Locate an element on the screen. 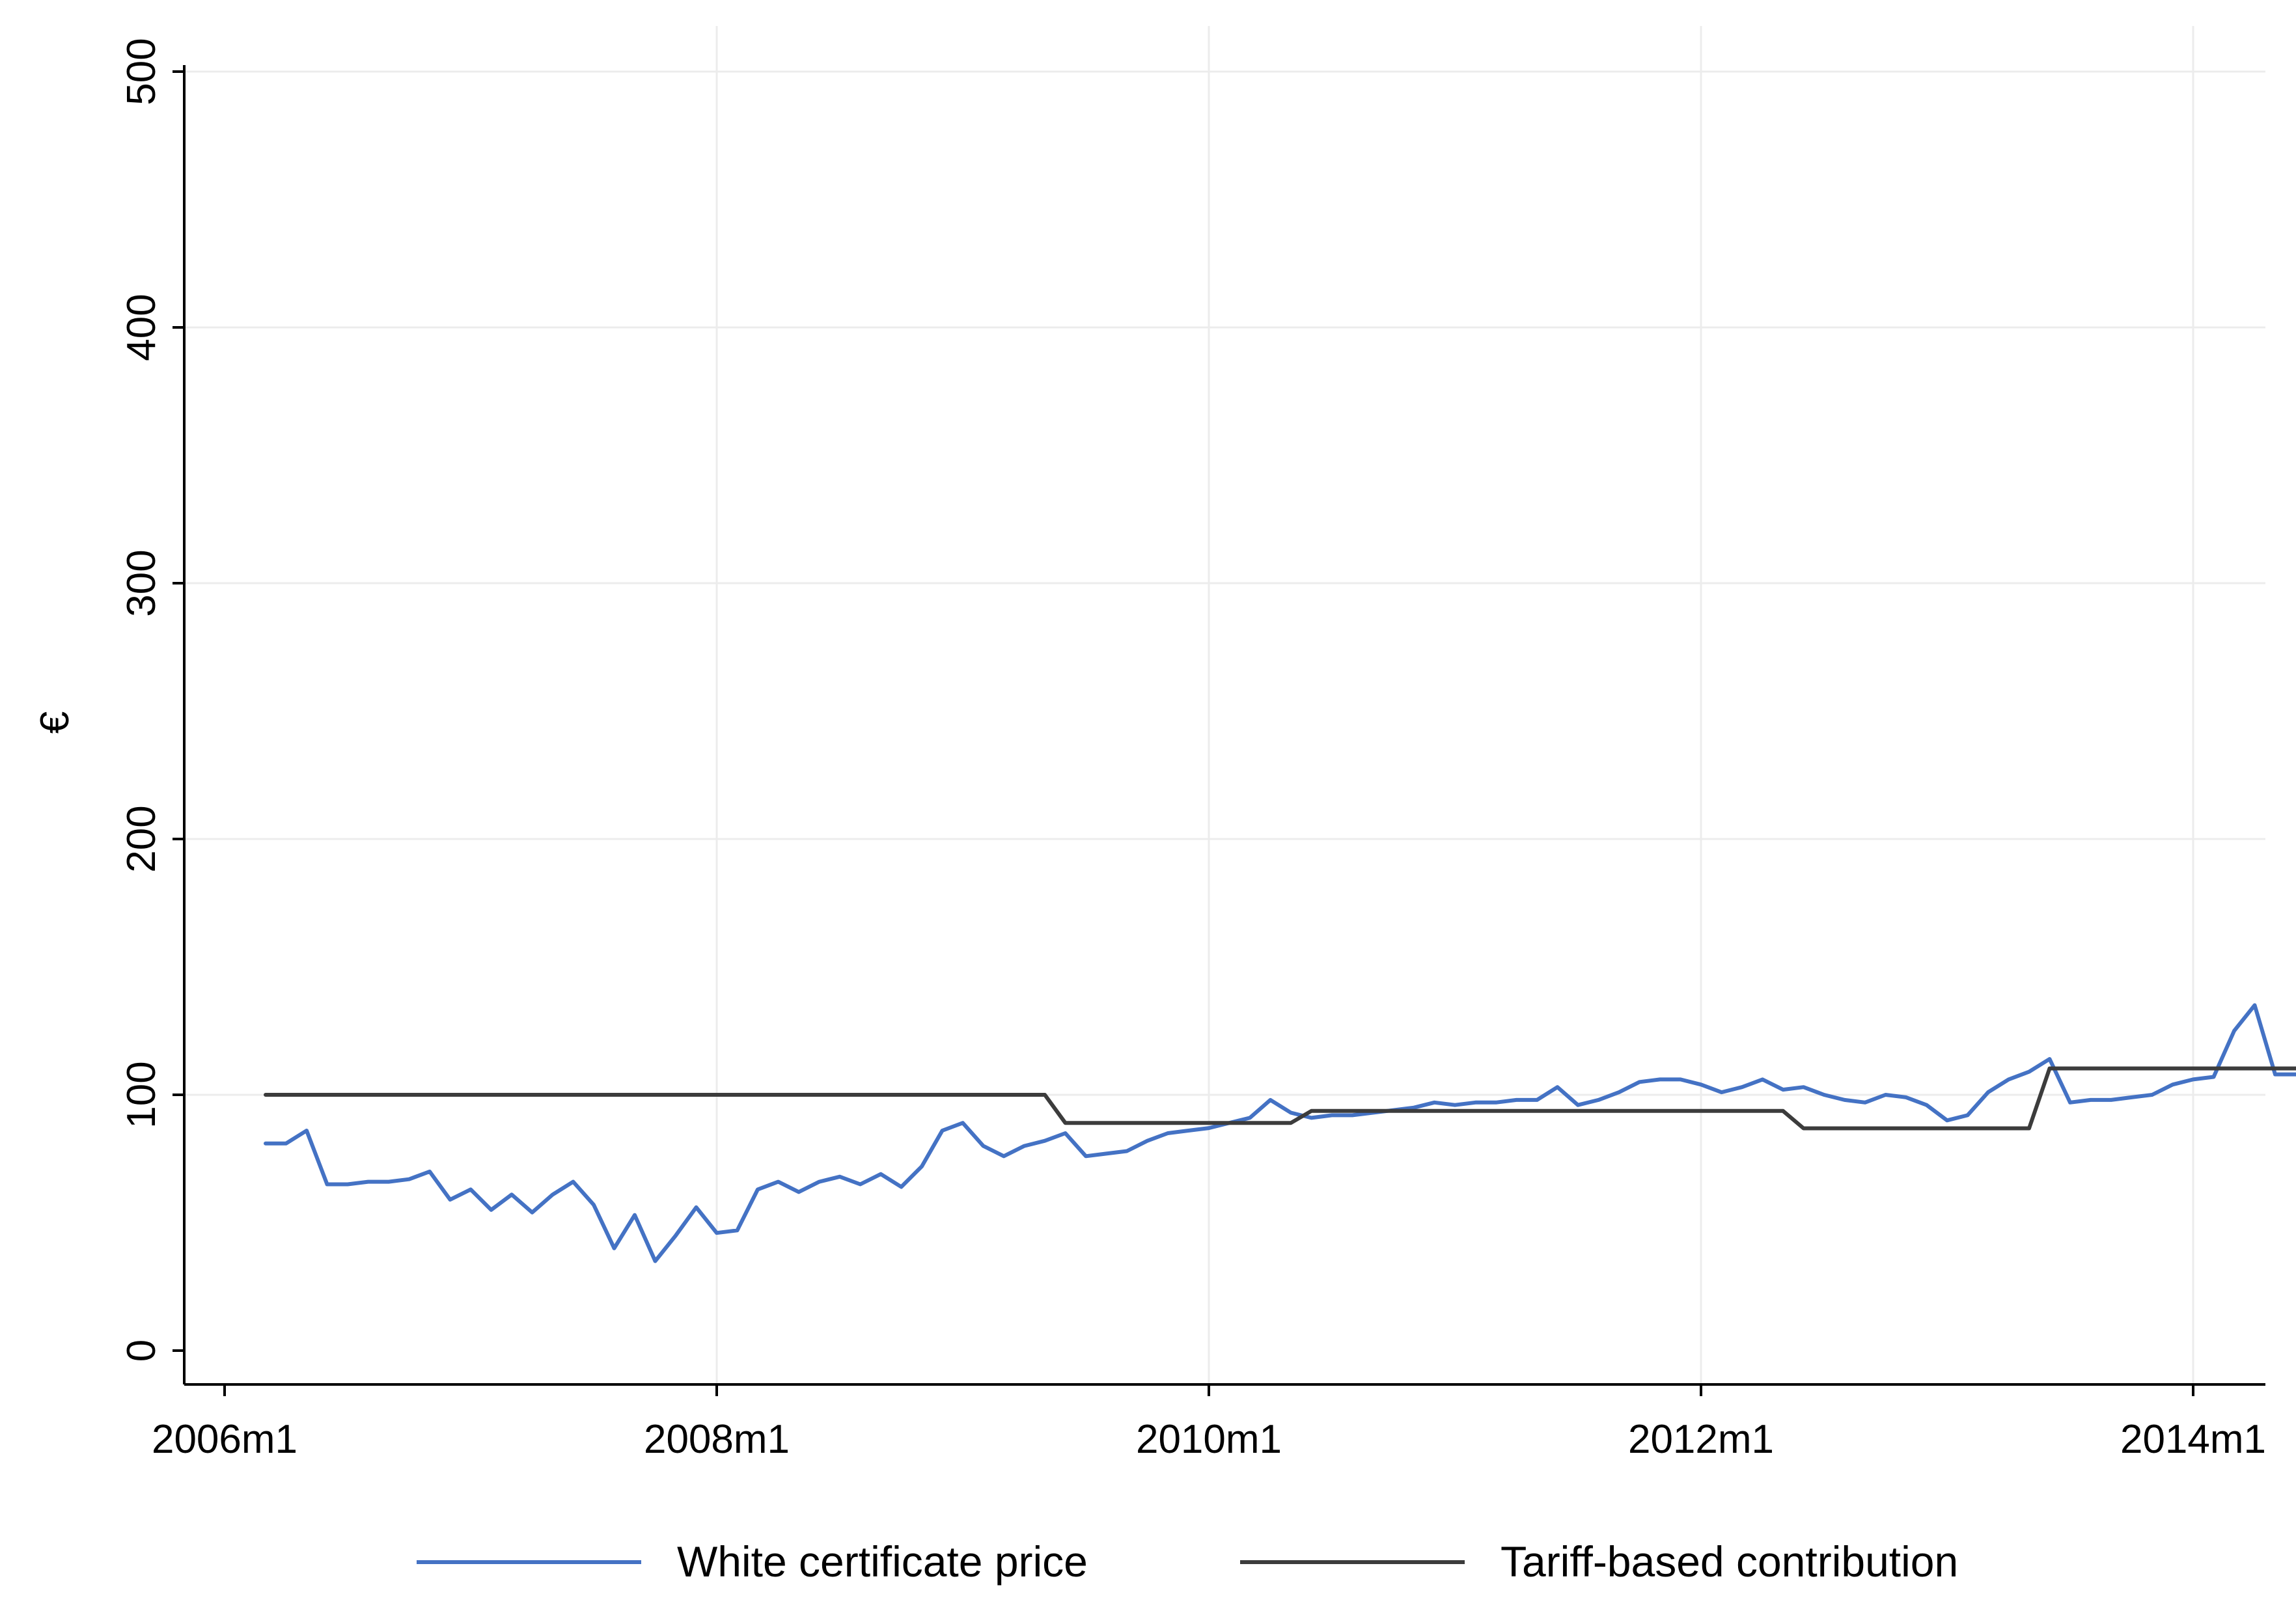 The image size is (2296, 1609). y-tick-label: 200 is located at coordinates (141, 839).